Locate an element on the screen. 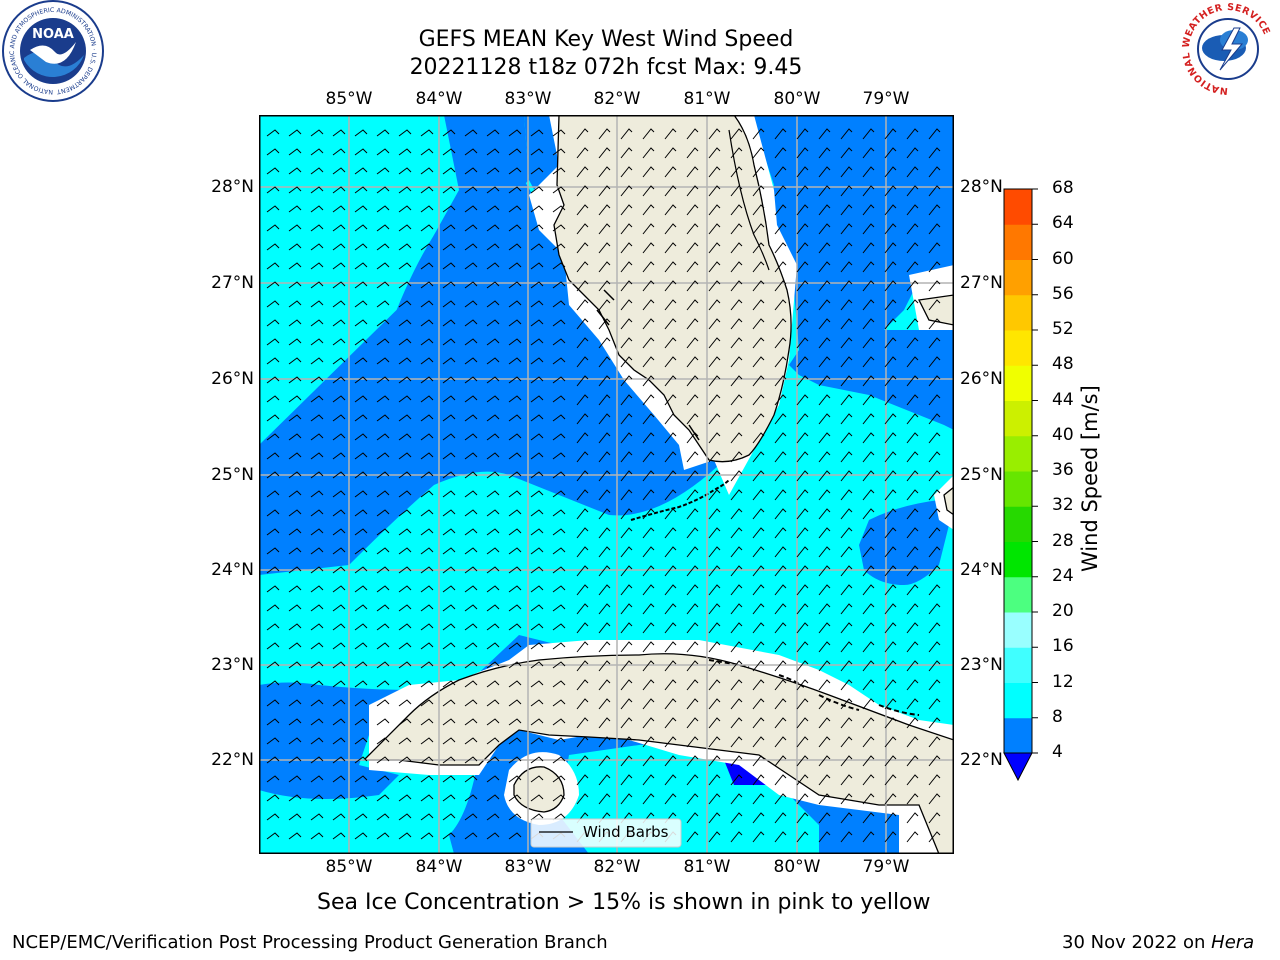 Image resolution: width=1280 pixels, height=960 pixels. lon-label-top: 80°W is located at coordinates (797, 99).